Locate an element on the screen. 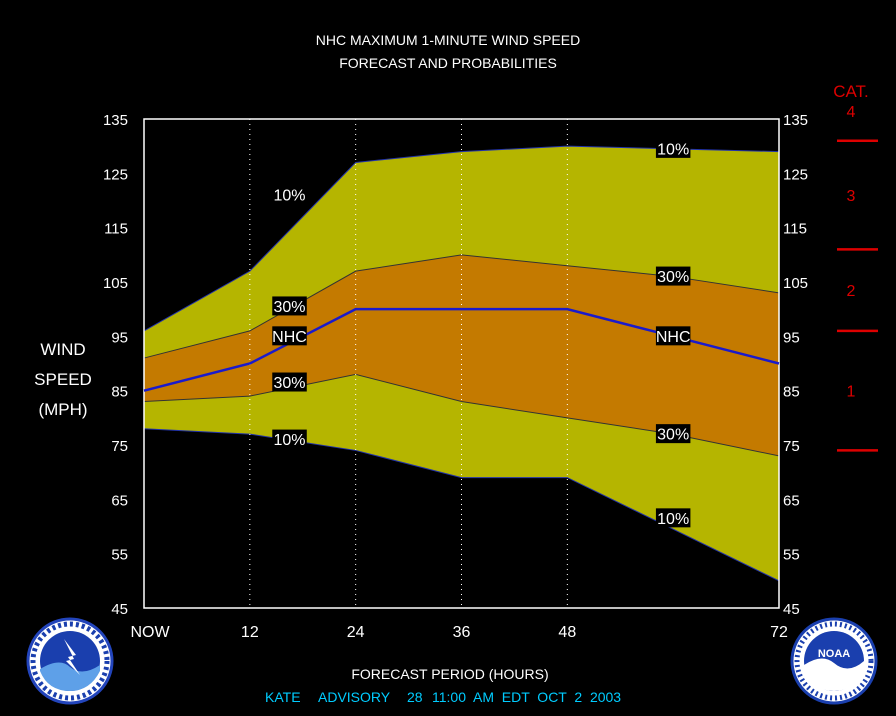  footer-storm-name: KATE is located at coordinates (283, 697).